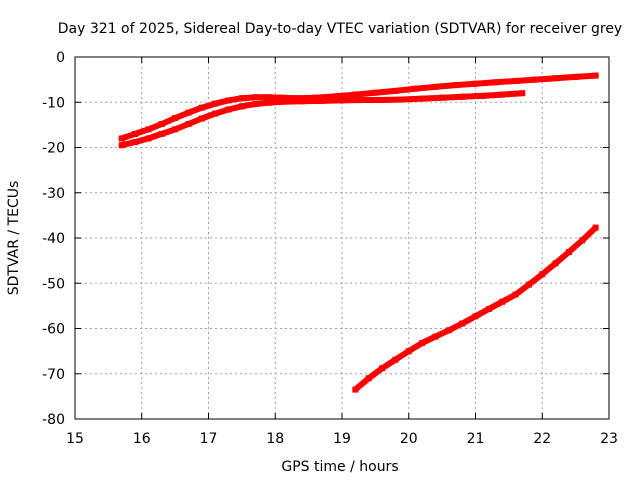 This screenshot has width=640, height=480. What do you see at coordinates (53, 239) in the screenshot?
I see `y-tick-label: -40` at bounding box center [53, 239].